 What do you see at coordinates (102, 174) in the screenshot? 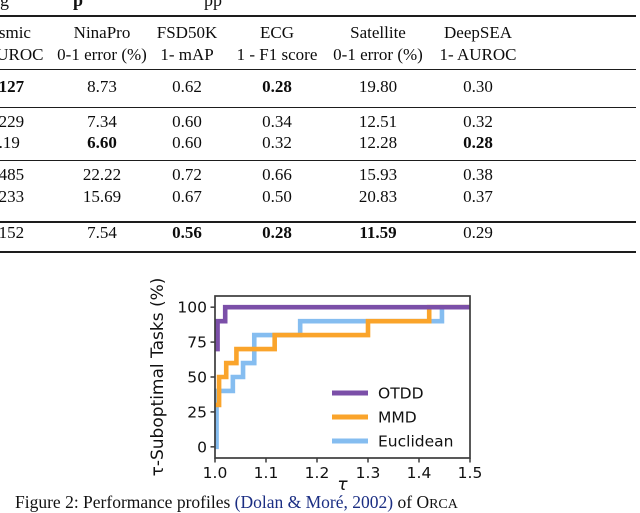
I see `table-cell: 22.22` at bounding box center [102, 174].